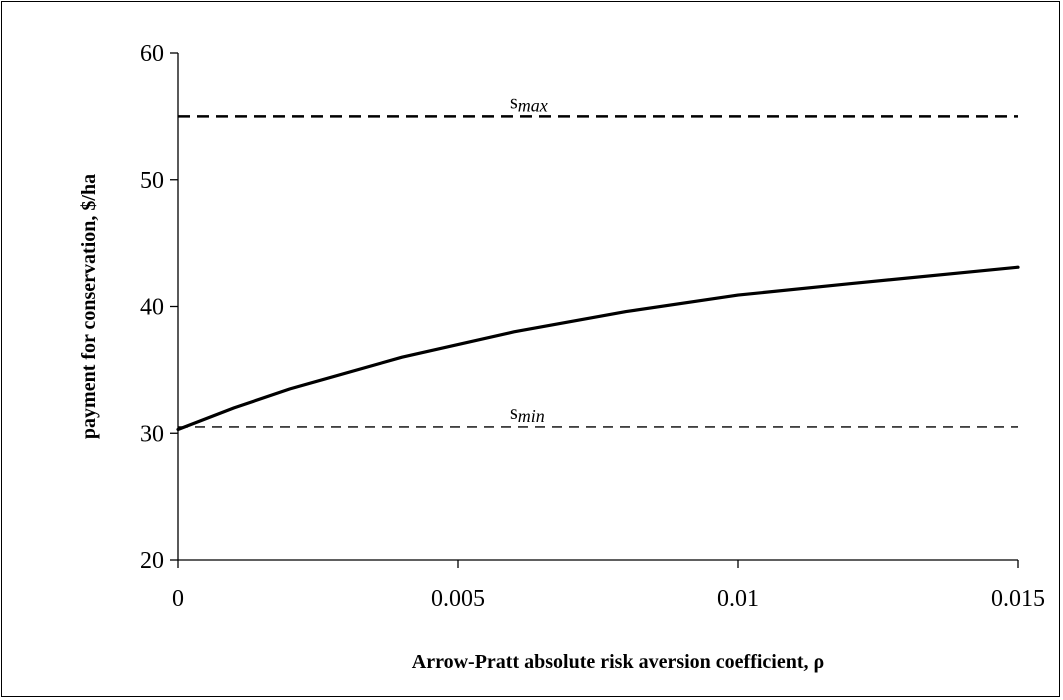 The image size is (1063, 700). What do you see at coordinates (1018, 599) in the screenshot?
I see `x-tick-label: 0.015` at bounding box center [1018, 599].